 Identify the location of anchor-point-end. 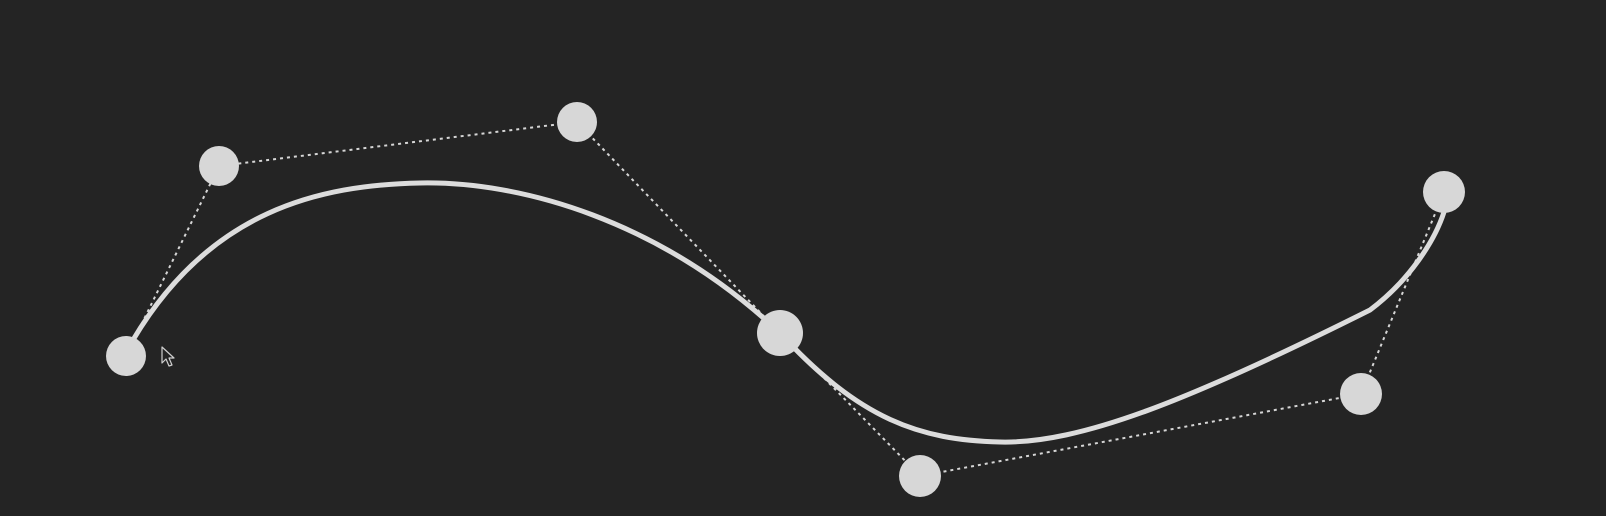
(1444, 192).